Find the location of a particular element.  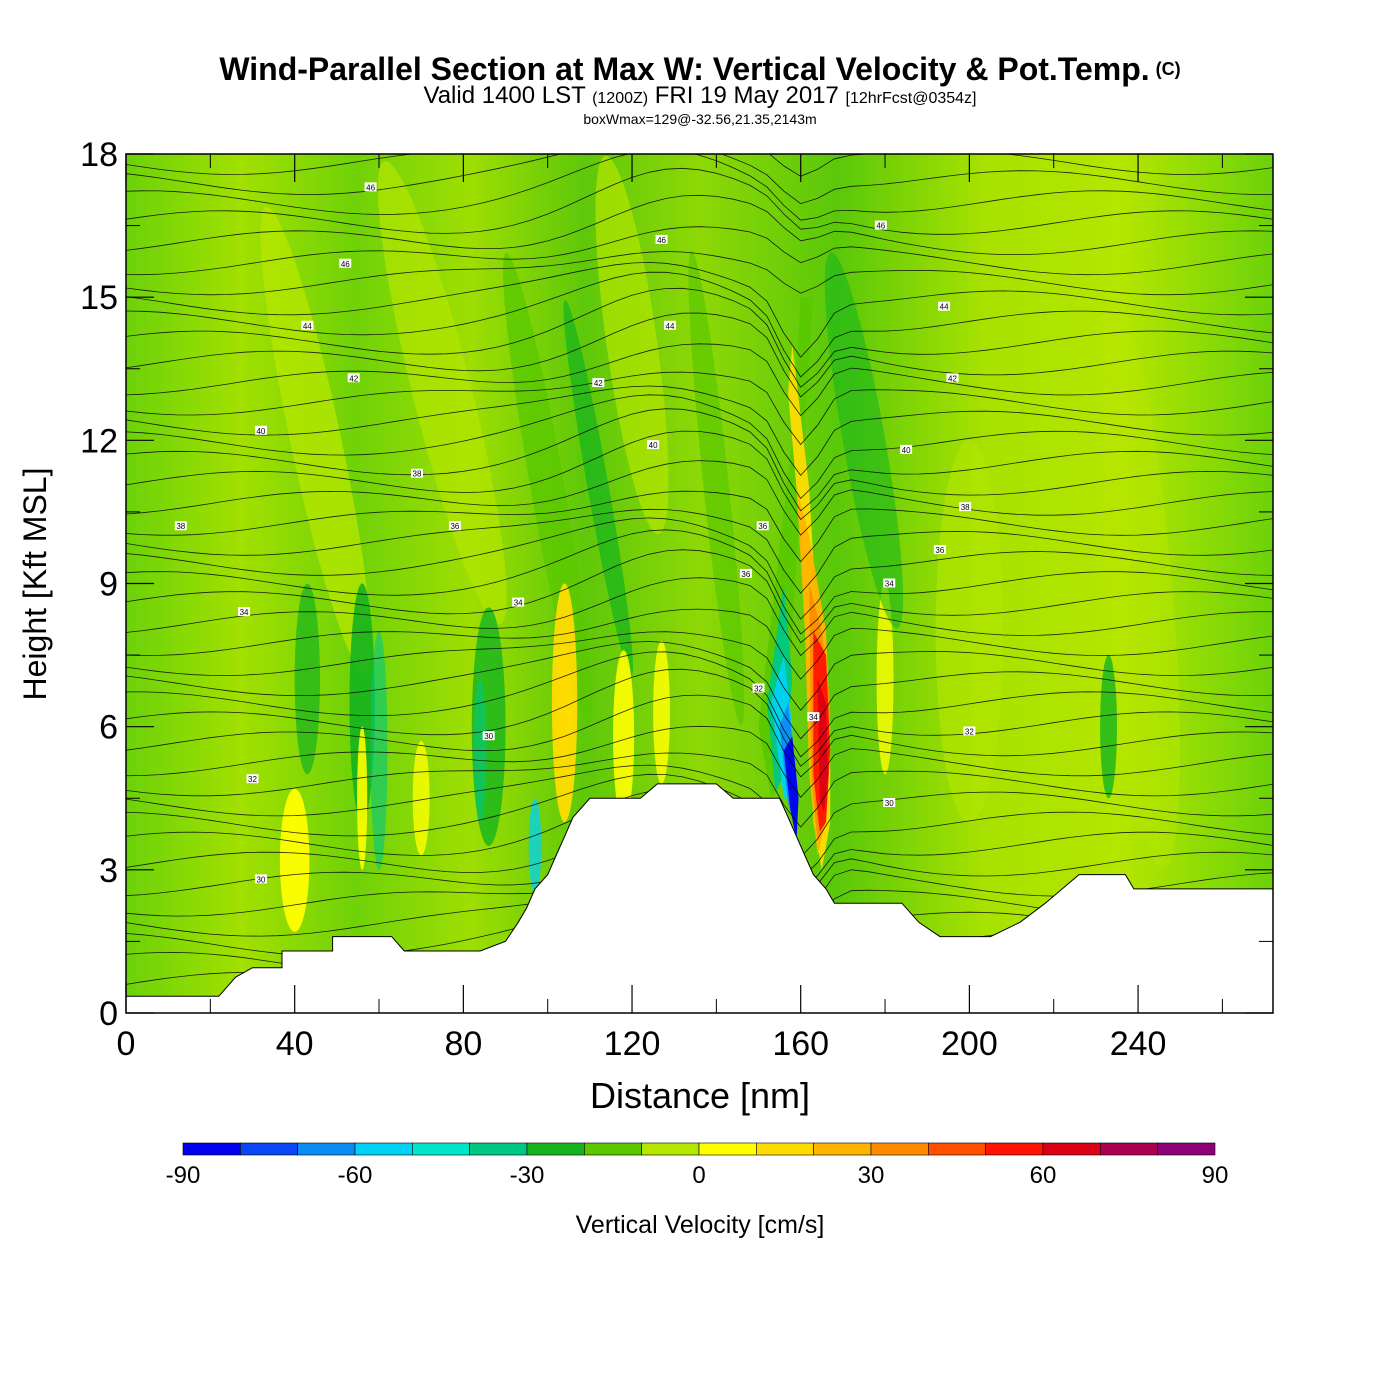

contour-label-text: 32 is located at coordinates (969, 731).